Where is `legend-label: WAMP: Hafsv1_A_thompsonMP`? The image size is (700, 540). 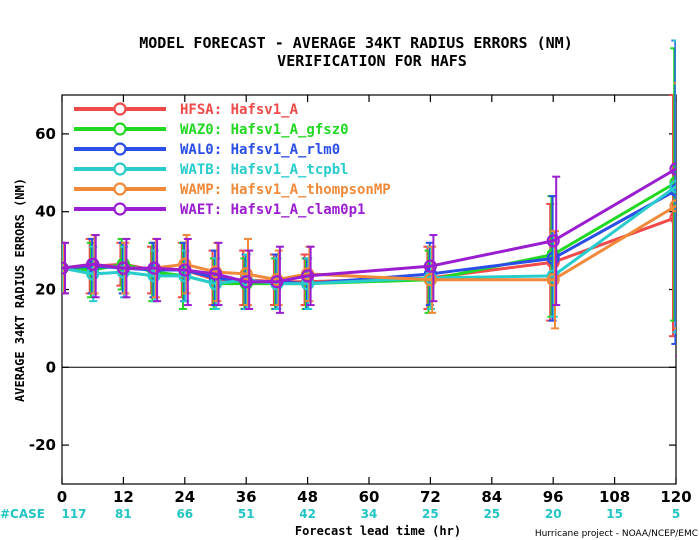 legend-label: WAMP: Hafsv1_A_thompsonMP is located at coordinates (285, 190).